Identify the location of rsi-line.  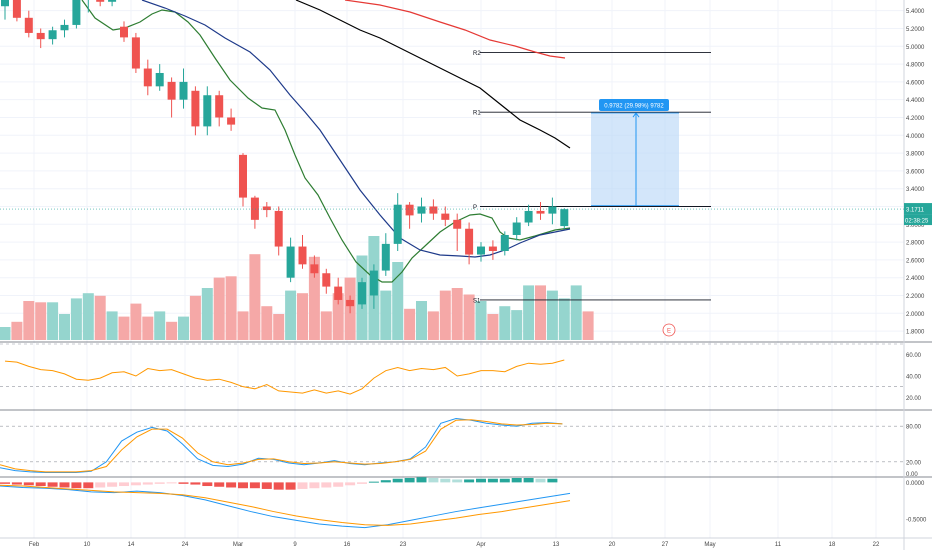
(284, 377).